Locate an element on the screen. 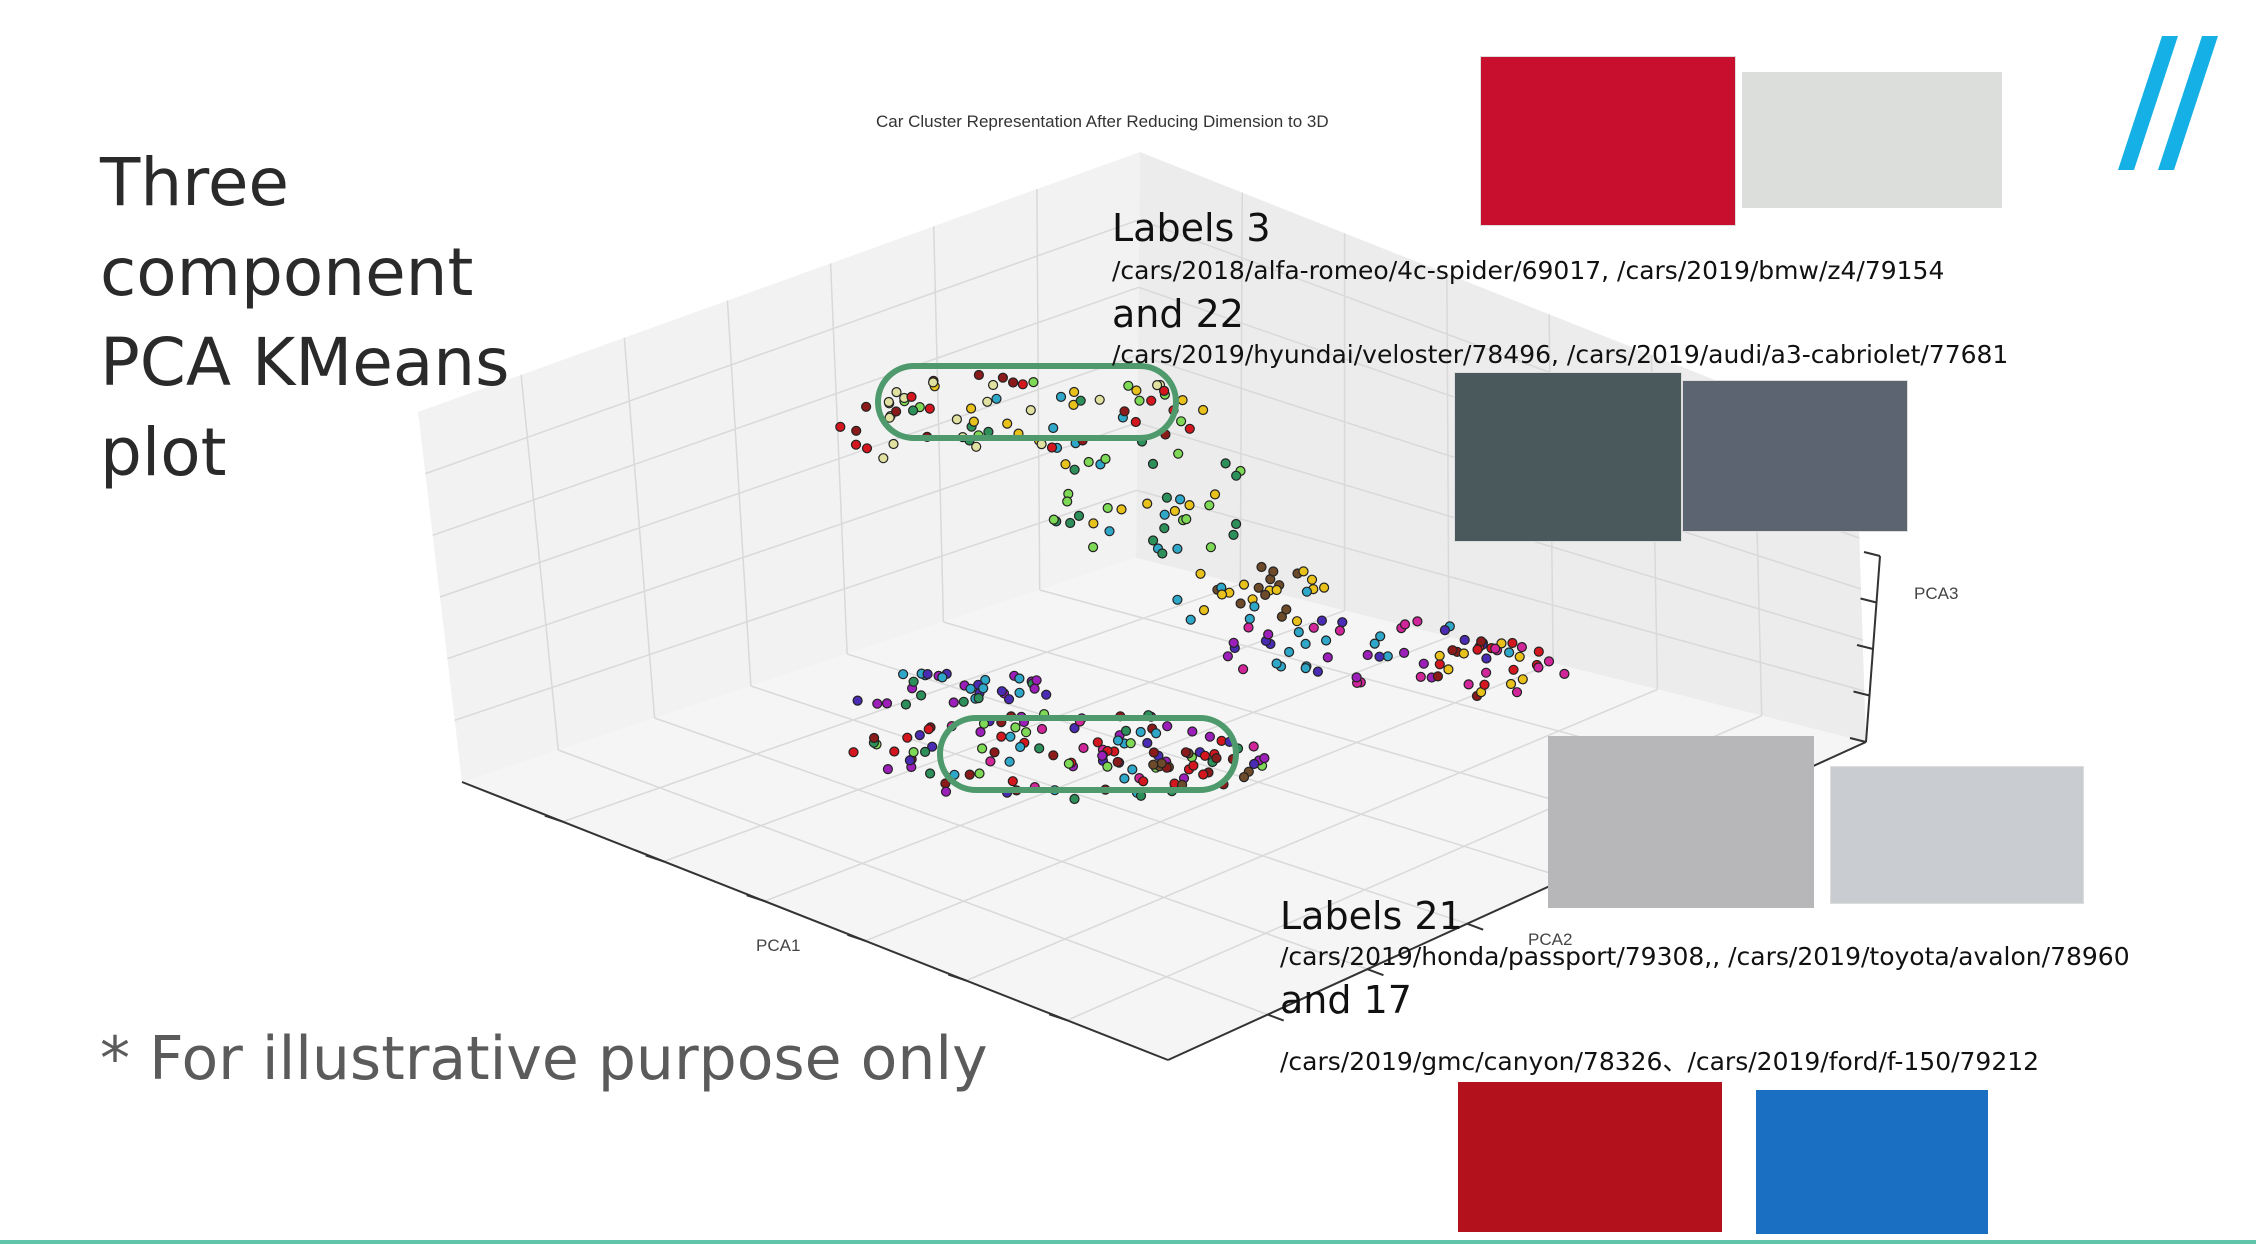 This screenshot has width=2256, height=1246. hyundai-veloster-photo is located at coordinates (1568, 457).